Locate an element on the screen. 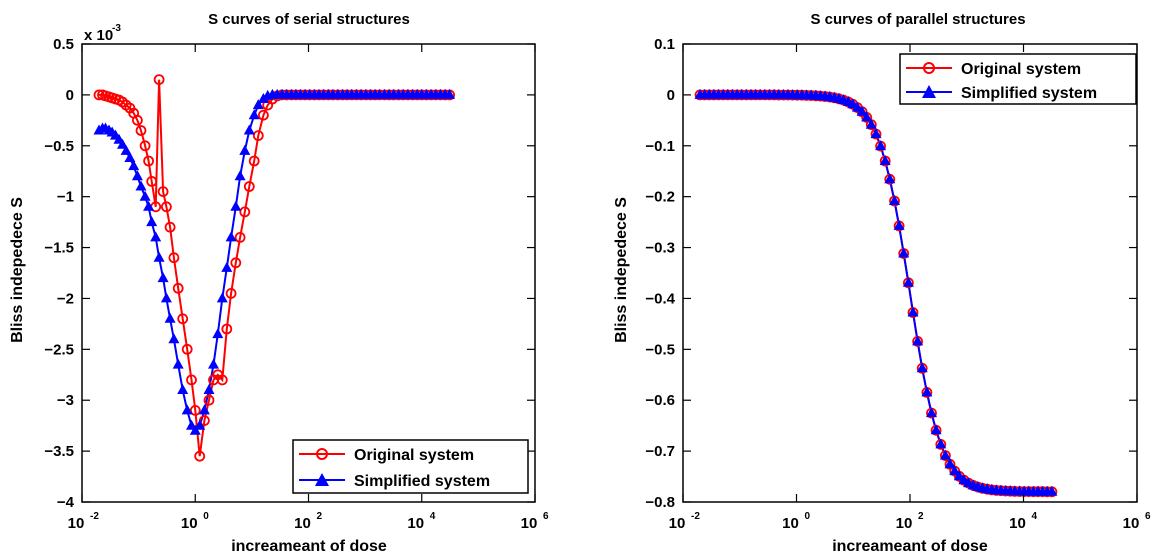 The height and width of the screenshot is (554, 1152). y-tick-label: −4 is located at coordinates (66, 502).